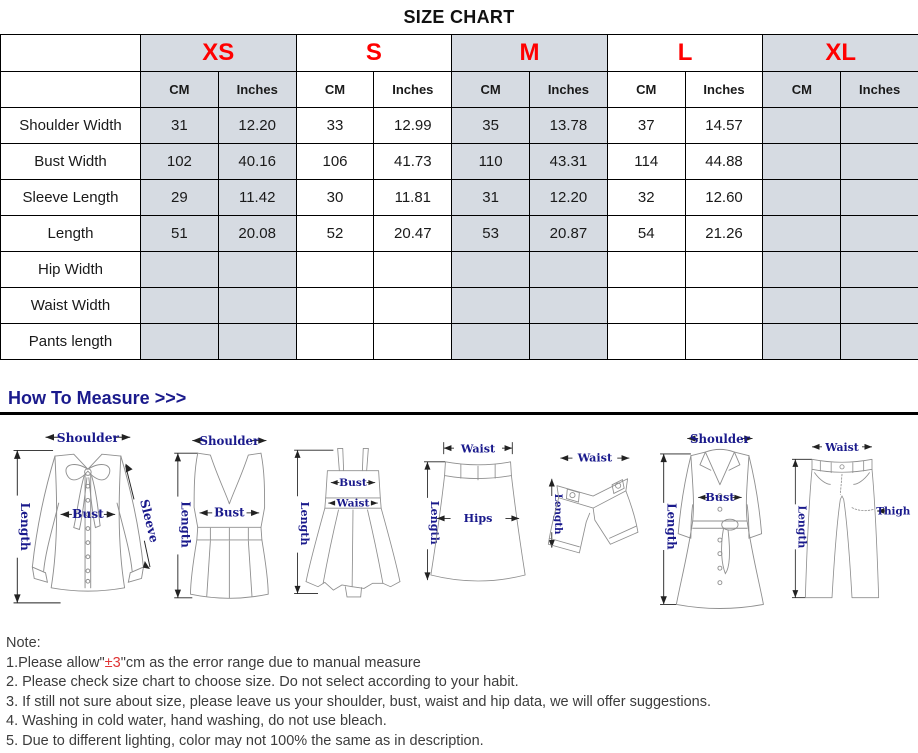 The height and width of the screenshot is (753, 918). What do you see at coordinates (711, 520) in the screenshot?
I see `coat-diagram: Shoulder Length Bust` at bounding box center [711, 520].